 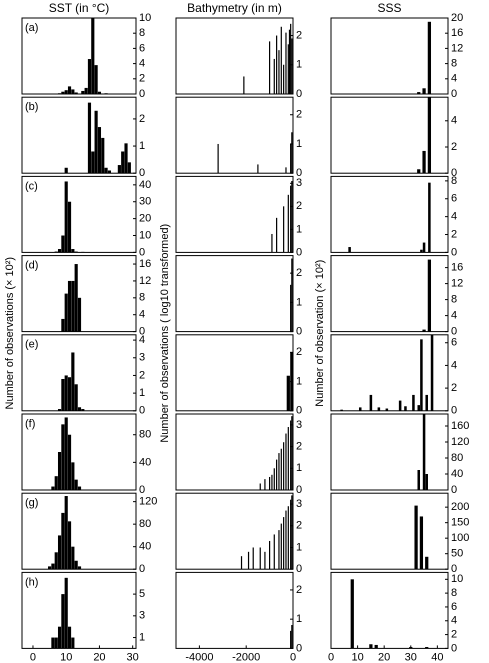 I want to click on y-tick-label: 2, so click(x=299, y=446).